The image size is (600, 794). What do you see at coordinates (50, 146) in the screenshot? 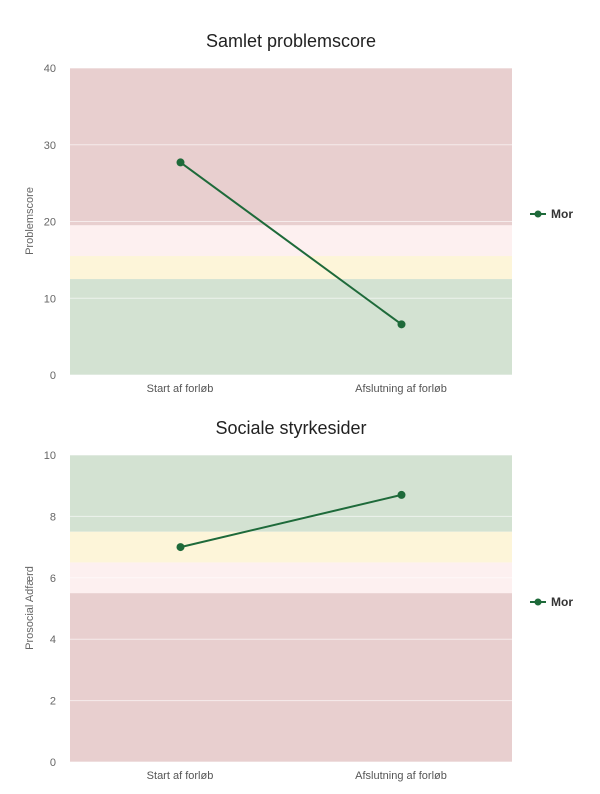
I see `y-tick-label: 30` at bounding box center [50, 146].